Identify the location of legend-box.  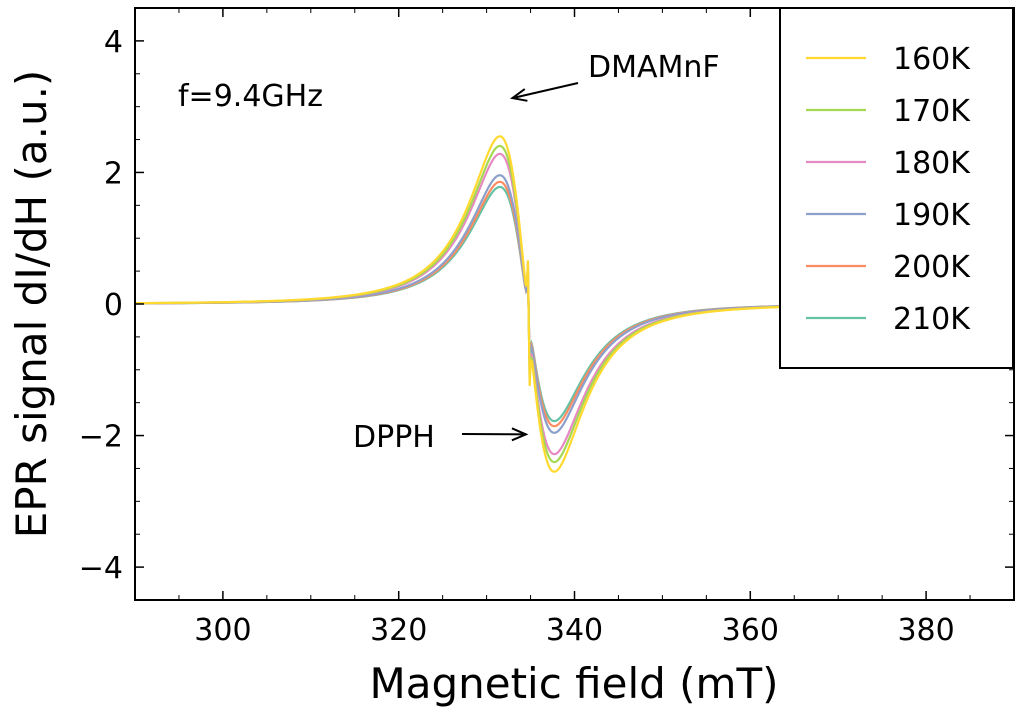
(896, 188).